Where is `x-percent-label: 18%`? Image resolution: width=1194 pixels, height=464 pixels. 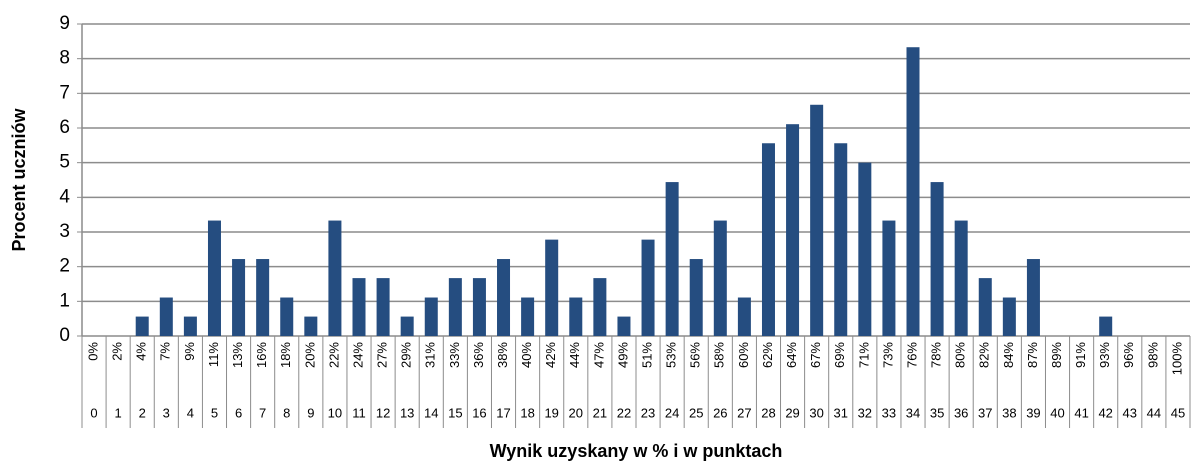 x-percent-label: 18% is located at coordinates (285, 355).